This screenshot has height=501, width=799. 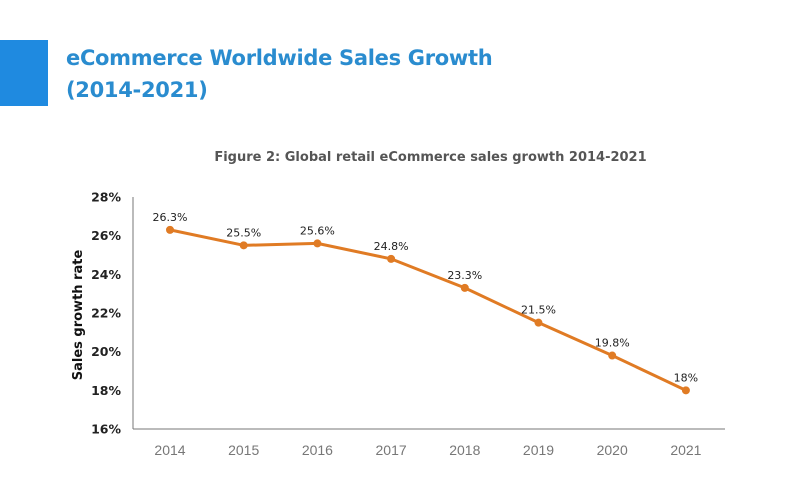 What do you see at coordinates (243, 450) in the screenshot?
I see `x-tick-label: 2015` at bounding box center [243, 450].